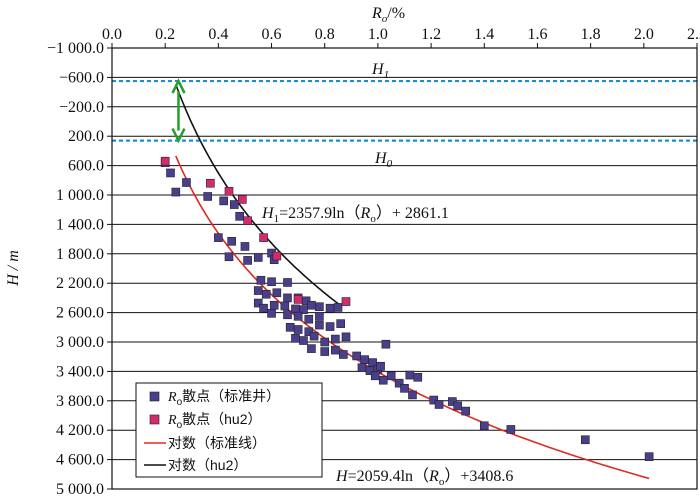 The height and width of the screenshot is (498, 700). I want to click on y-tick-label: 3 000.0, so click(80, 342).